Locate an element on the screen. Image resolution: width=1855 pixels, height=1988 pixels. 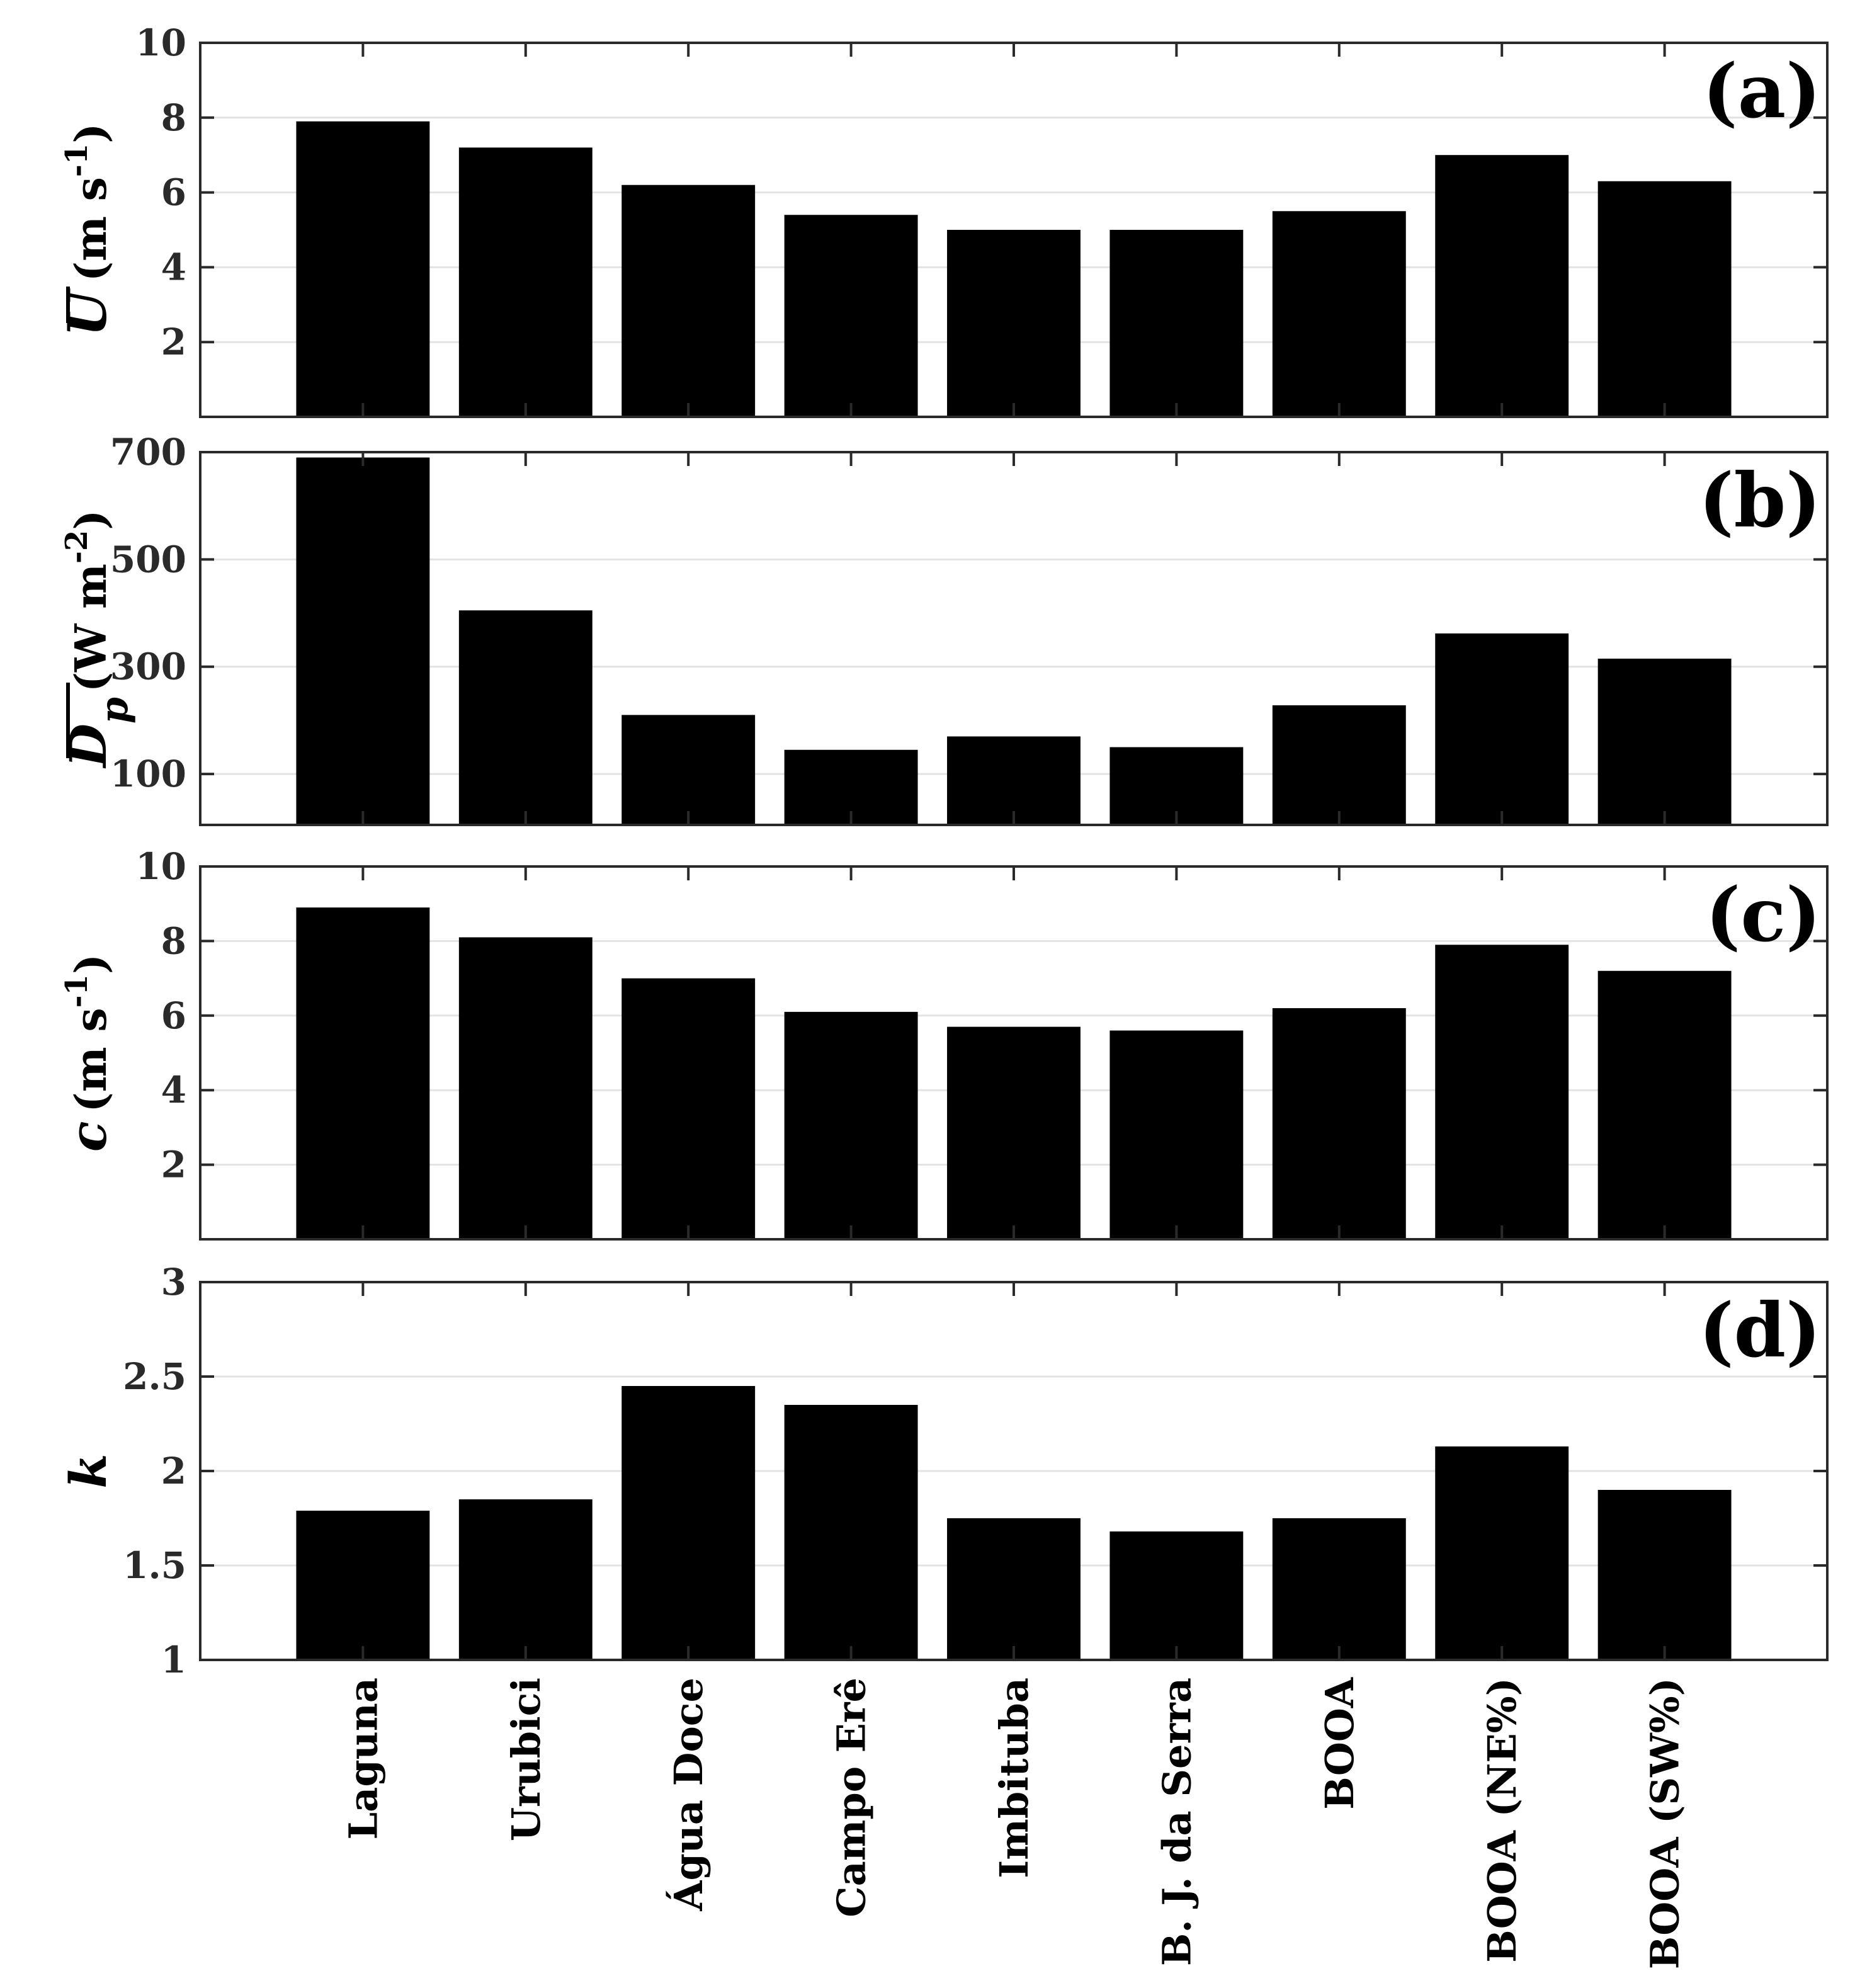
x-category-label: B. J. da Serra is located at coordinates (1177, 1822).